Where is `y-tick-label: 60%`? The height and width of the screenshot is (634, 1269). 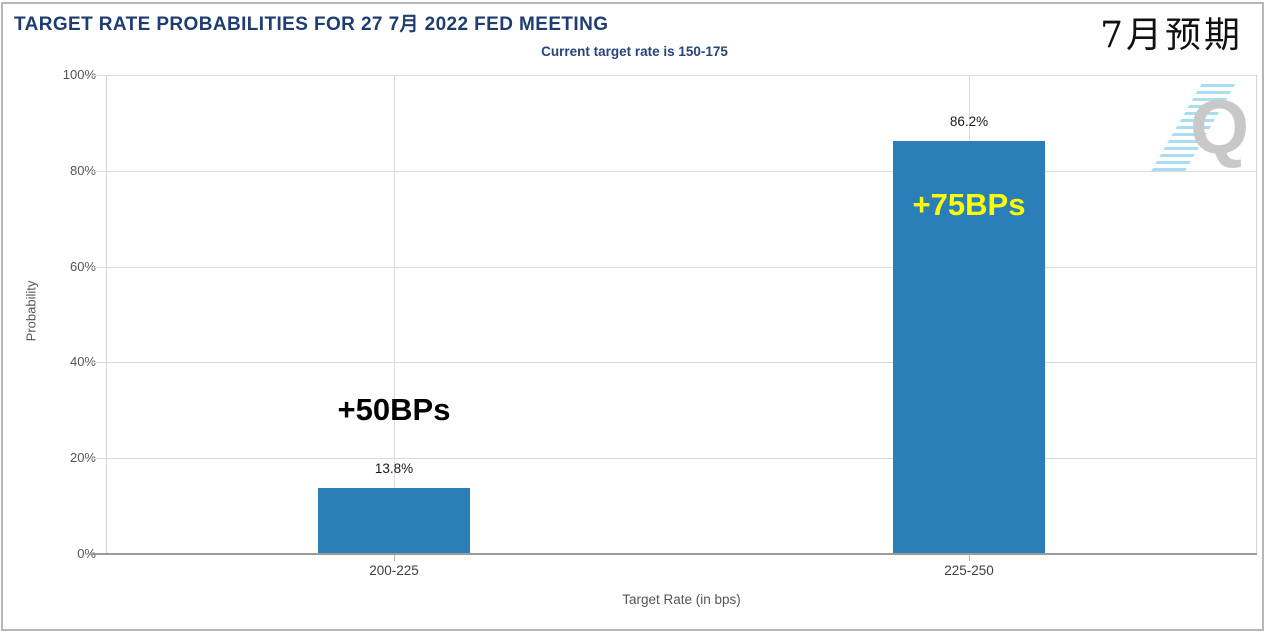
y-tick-label: 60% is located at coordinates (82, 266).